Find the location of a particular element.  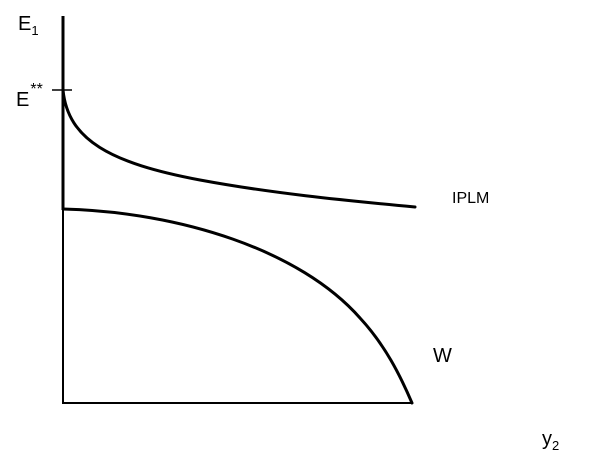

iplm-label: IPLM is located at coordinates (470, 198).